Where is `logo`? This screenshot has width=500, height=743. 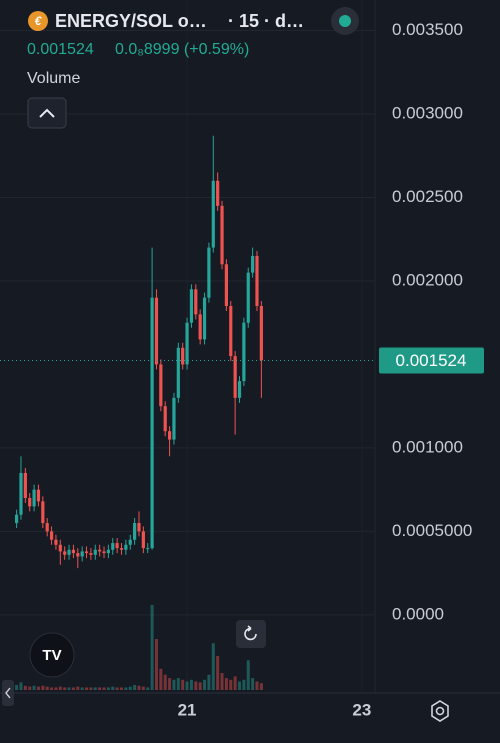
logo is located at coordinates (52, 655).